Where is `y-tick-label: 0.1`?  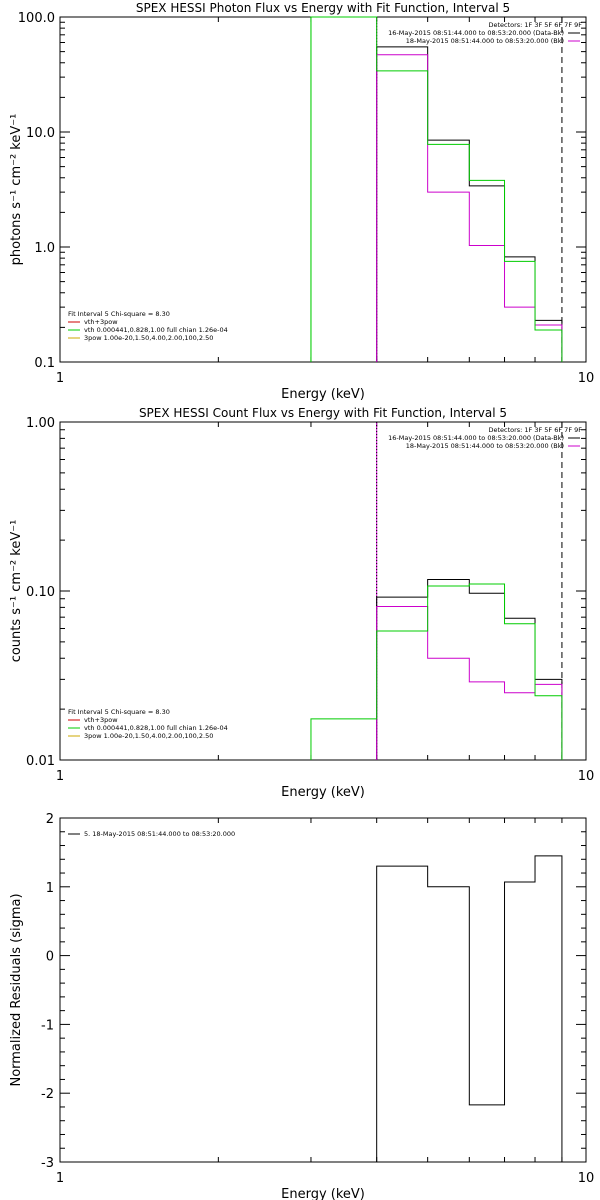 y-tick-label: 0.1 is located at coordinates (44, 363).